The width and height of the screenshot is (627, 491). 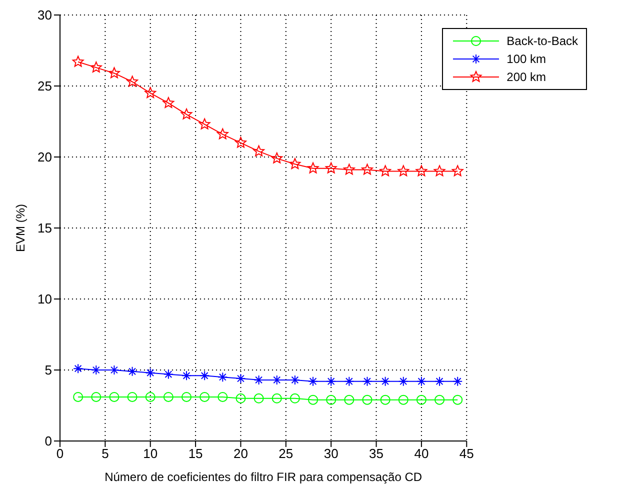 What do you see at coordinates (466, 454) in the screenshot?
I see `x-tick-label: 45` at bounding box center [466, 454].